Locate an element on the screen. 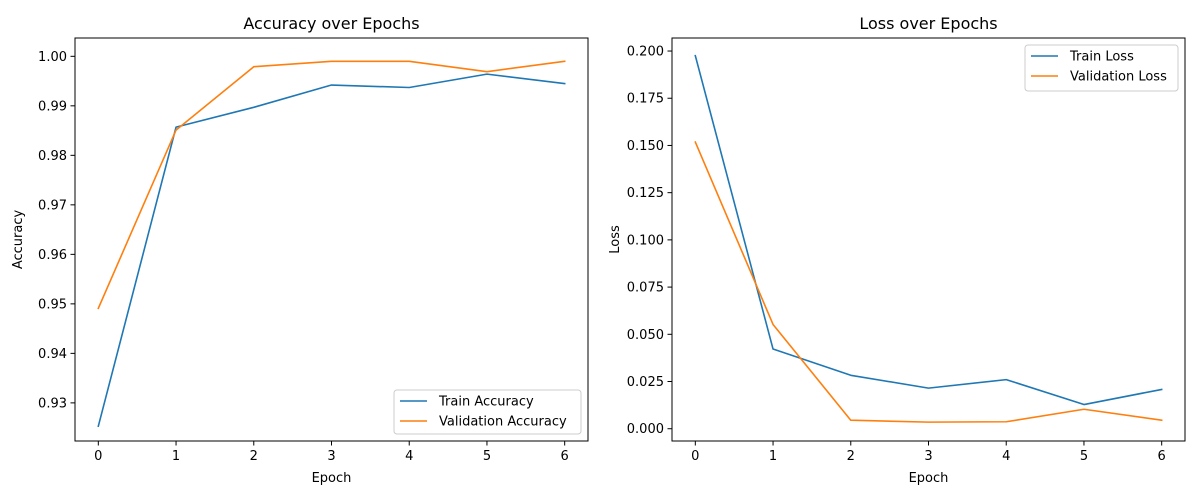 Image resolution: width=1200 pixels, height=500 pixels. y-tick-label: 0.97 is located at coordinates (52, 205).